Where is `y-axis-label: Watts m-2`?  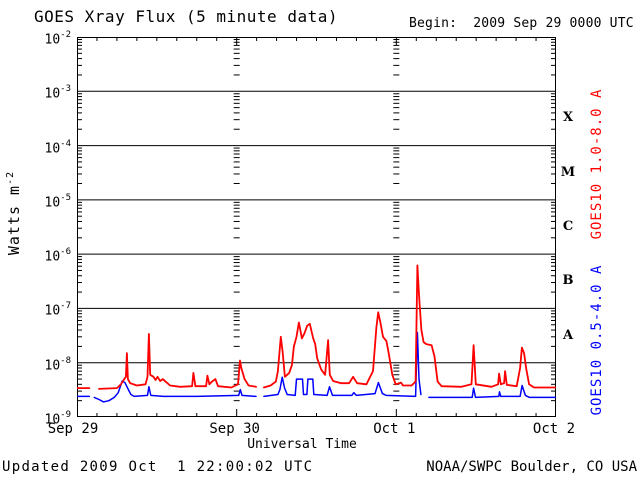
y-axis-label: Watts m-2 is located at coordinates (14, 213).